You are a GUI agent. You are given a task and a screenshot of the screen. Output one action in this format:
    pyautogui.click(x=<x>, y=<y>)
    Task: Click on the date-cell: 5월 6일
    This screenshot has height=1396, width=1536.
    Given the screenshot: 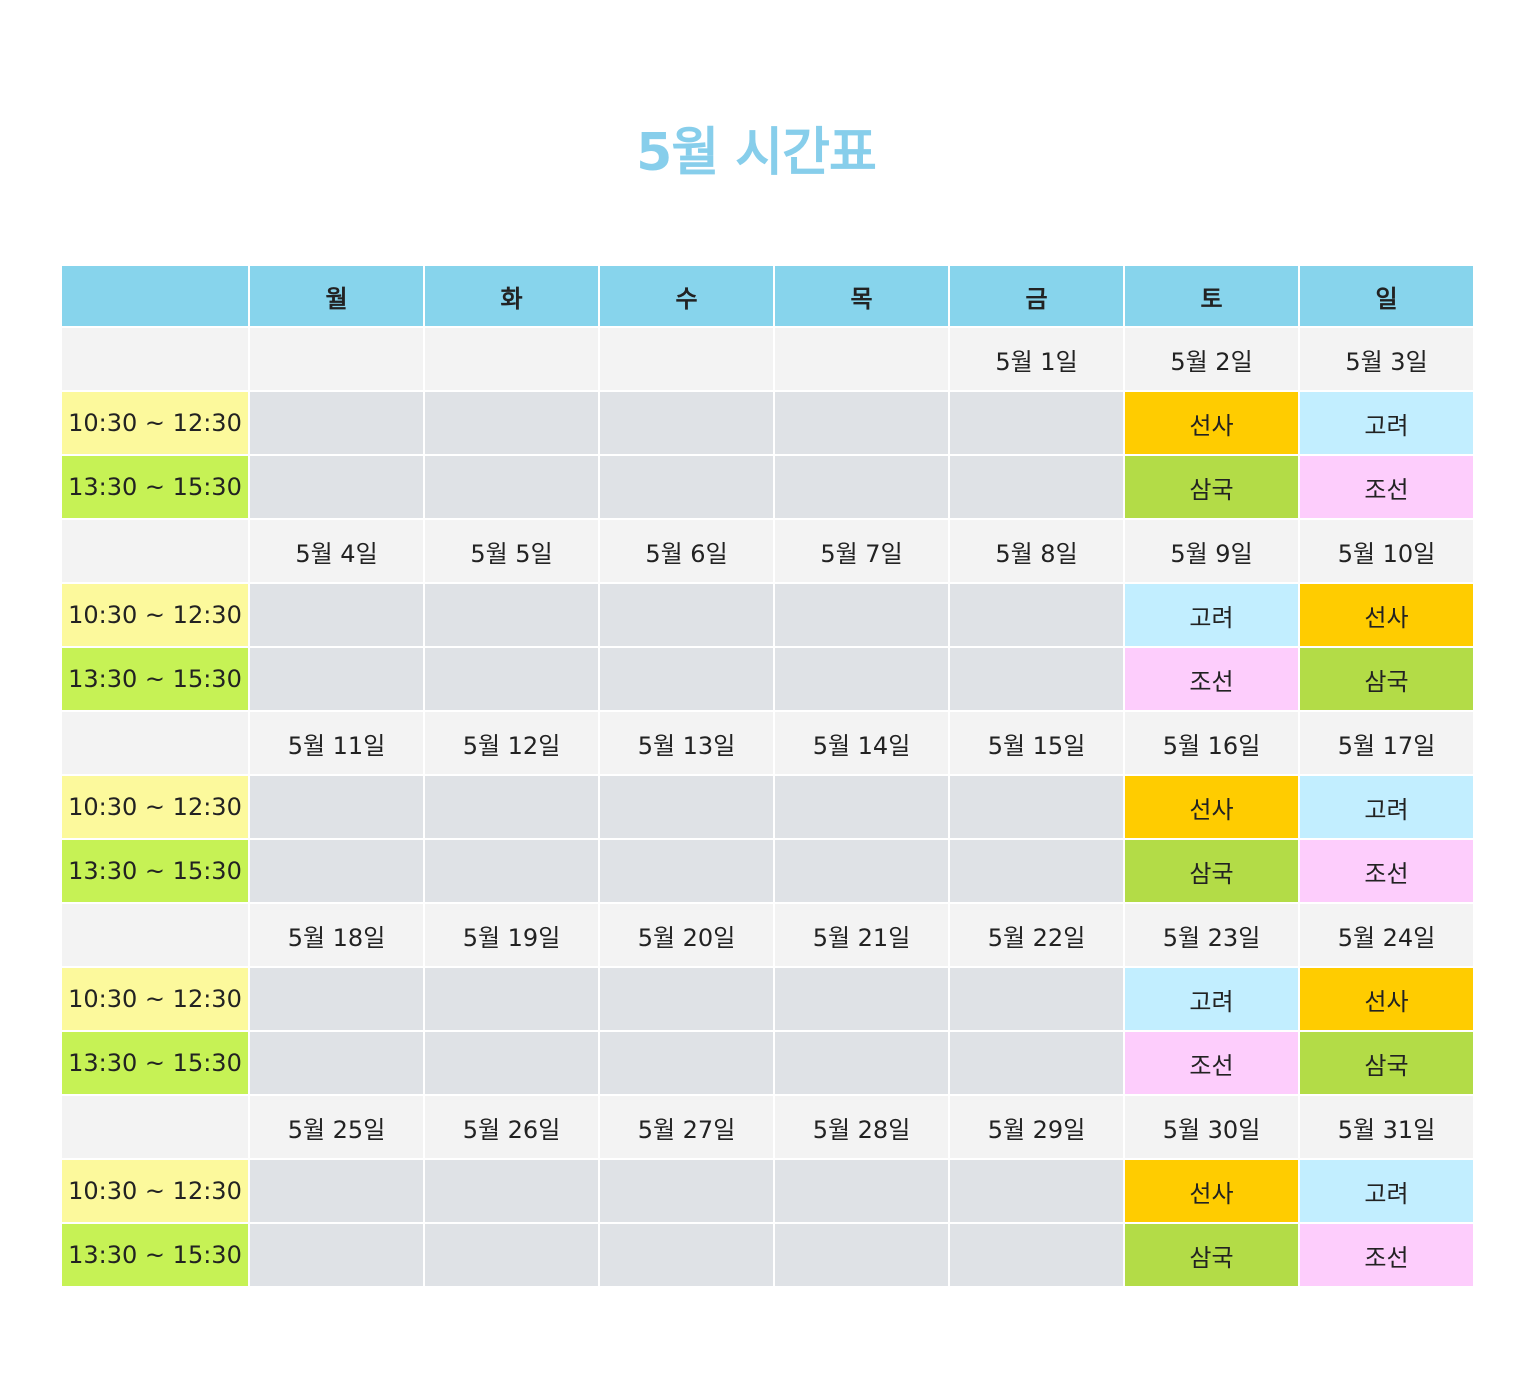 What is the action you would take?
    pyautogui.click(x=686, y=551)
    